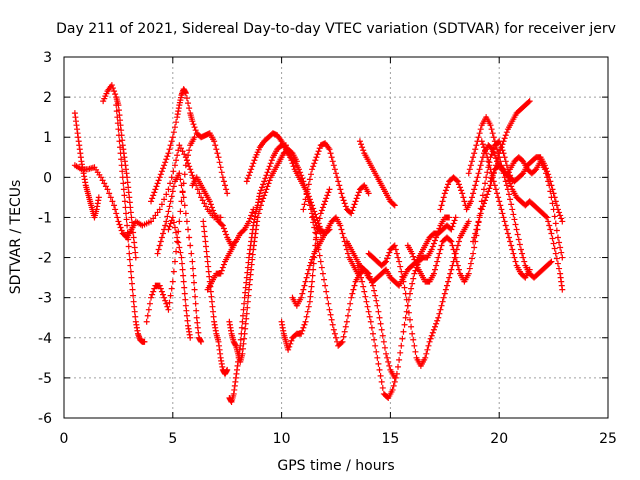  I want to click on y-tick-label: -4, so click(45, 339).